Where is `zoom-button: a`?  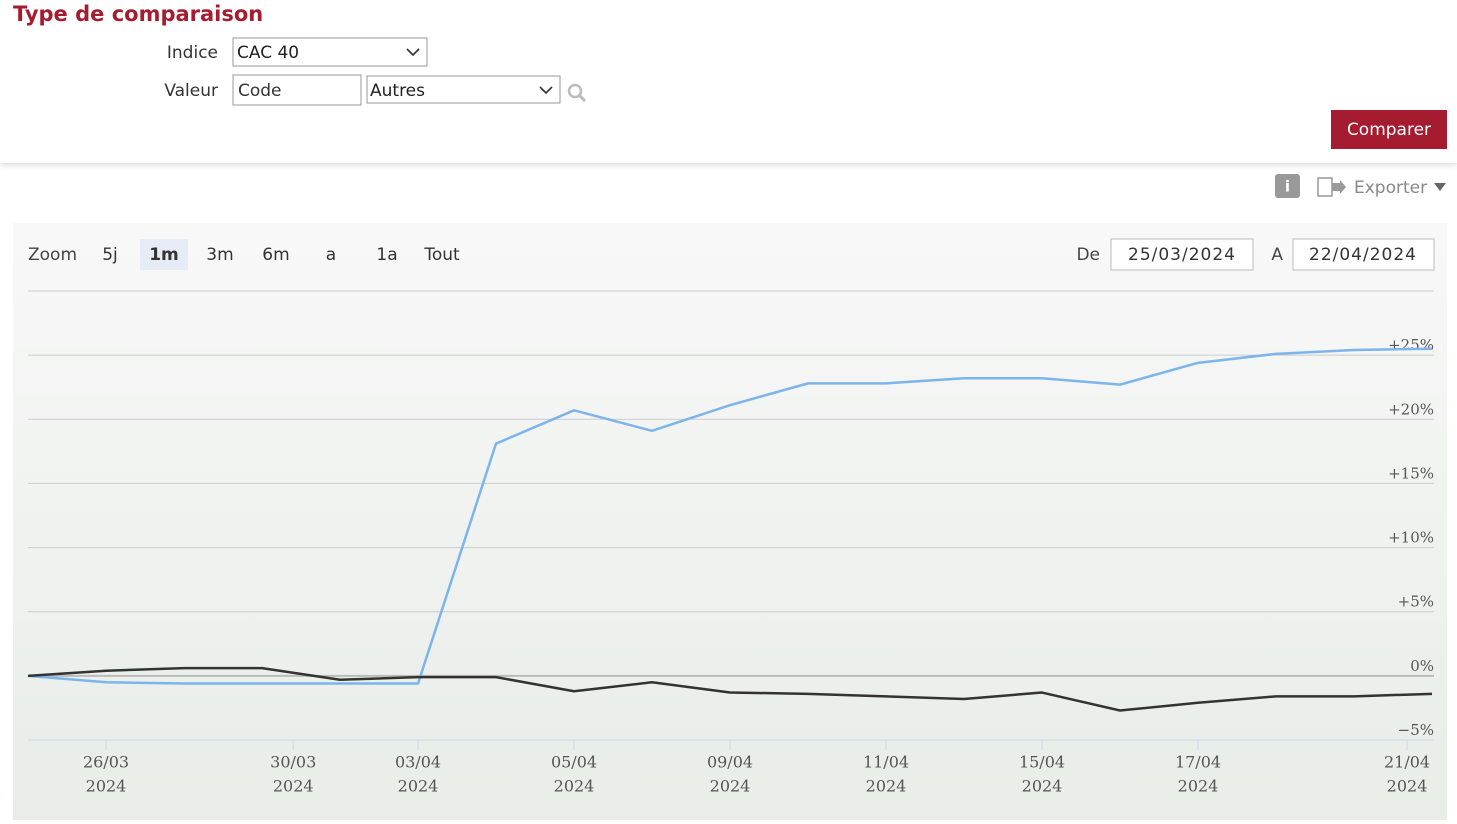 zoom-button: a is located at coordinates (331, 255).